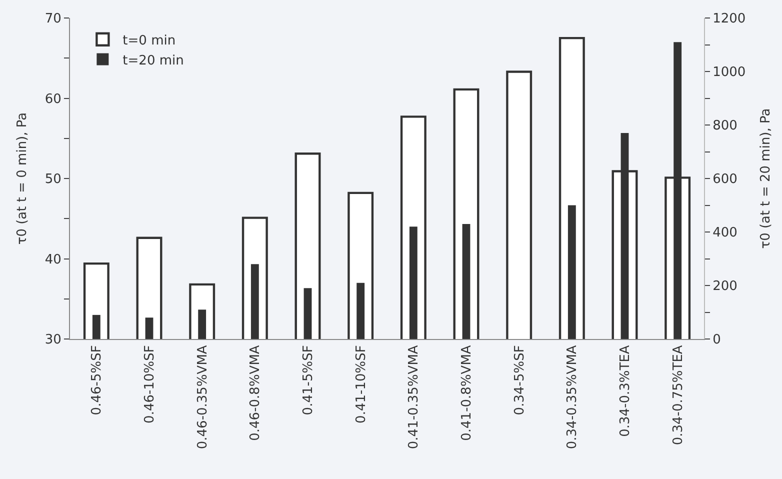  I want to click on x-tick-label: 0.46-0.35%VMA, so click(202, 397).